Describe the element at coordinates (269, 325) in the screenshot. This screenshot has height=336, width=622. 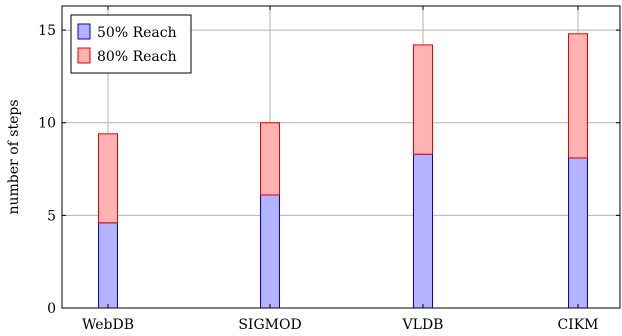
I see `x-tick-label: SIGMOD` at that location.